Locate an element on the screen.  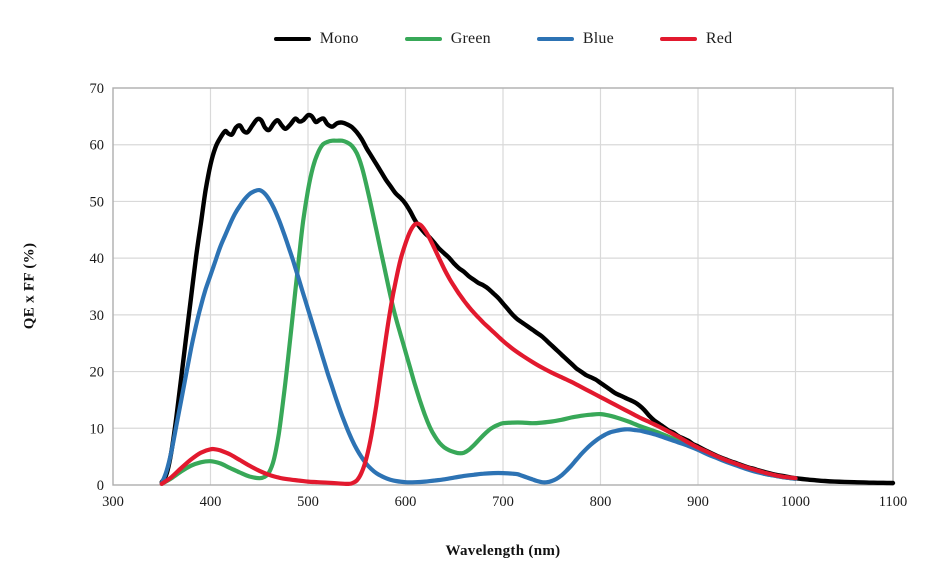
x-tick-1100: 1100 is located at coordinates (893, 502).